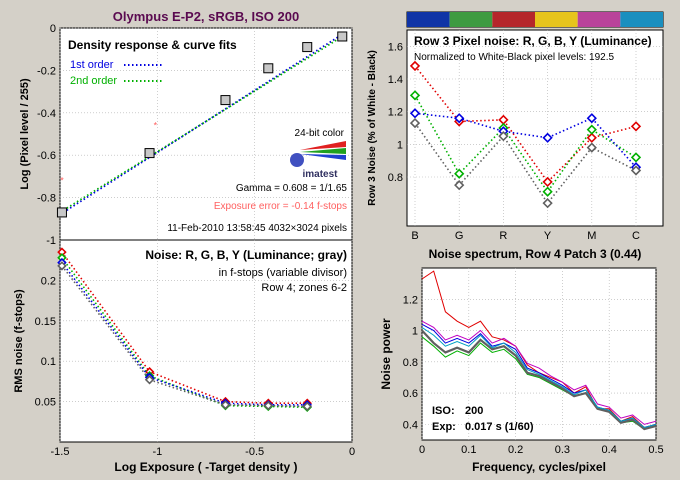  Describe the element at coordinates (459, 236) in the screenshot. I see `pixel-noise-xtick-1: G` at that location.